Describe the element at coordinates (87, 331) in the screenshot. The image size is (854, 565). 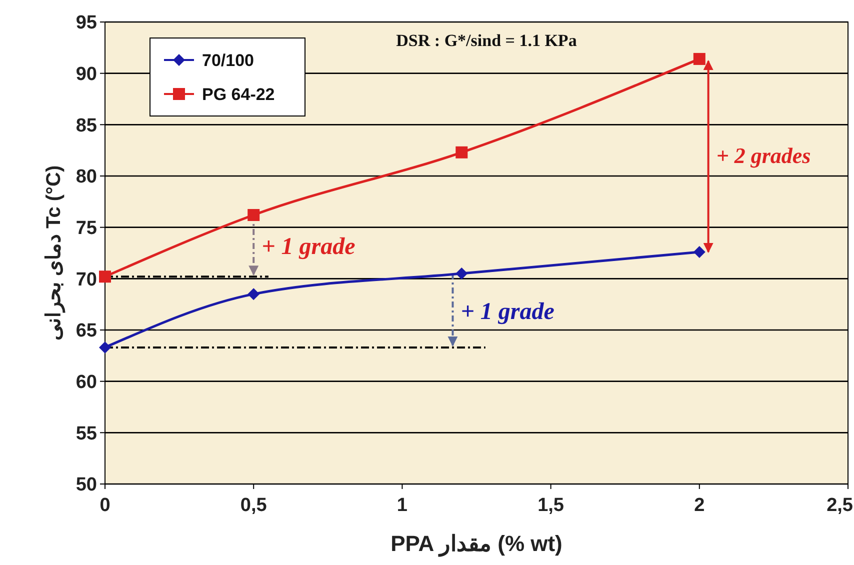
I see `y-tick-label: 65` at that location.